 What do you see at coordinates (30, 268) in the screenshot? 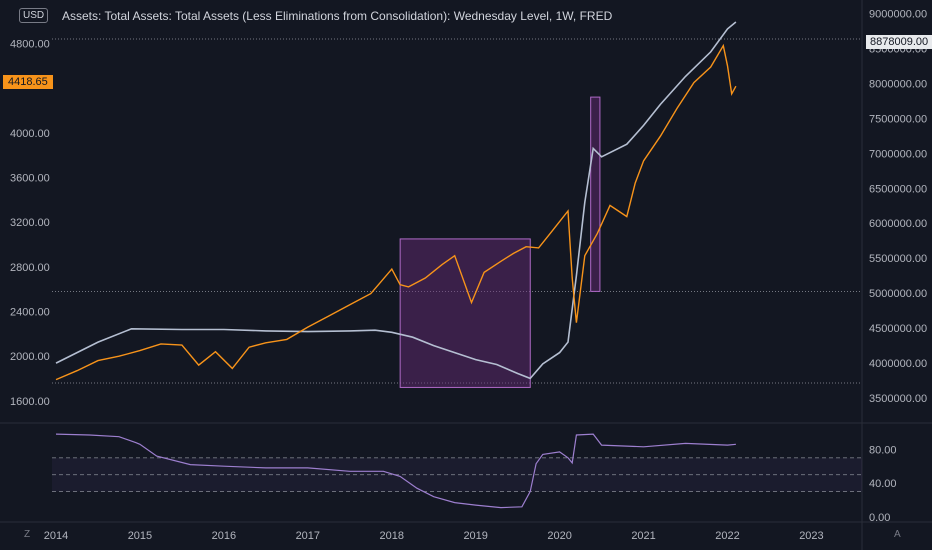
I see `left-axis-tick: 2800.00` at bounding box center [30, 268].